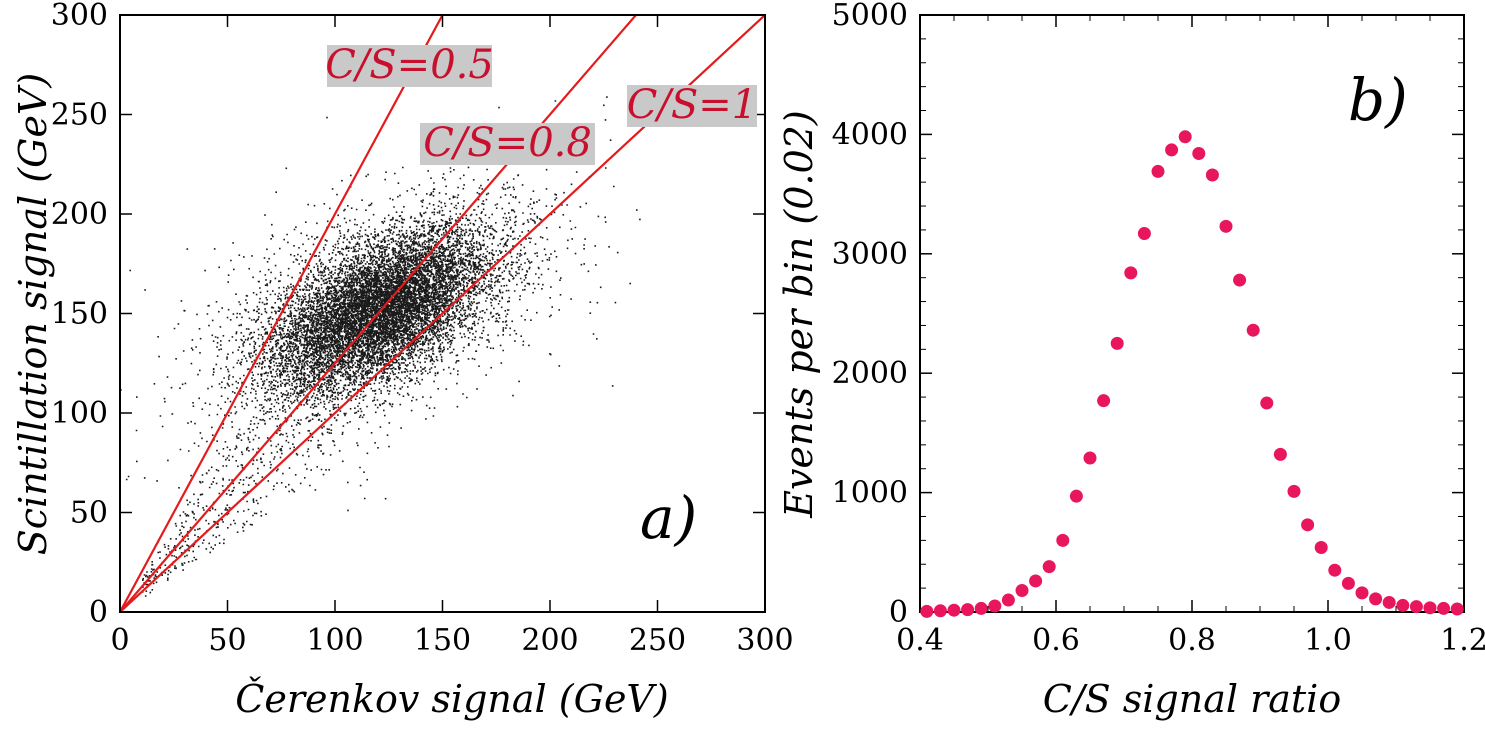 The image size is (1485, 729). I want to click on x-tick-label: 0.6, so click(1056, 640).